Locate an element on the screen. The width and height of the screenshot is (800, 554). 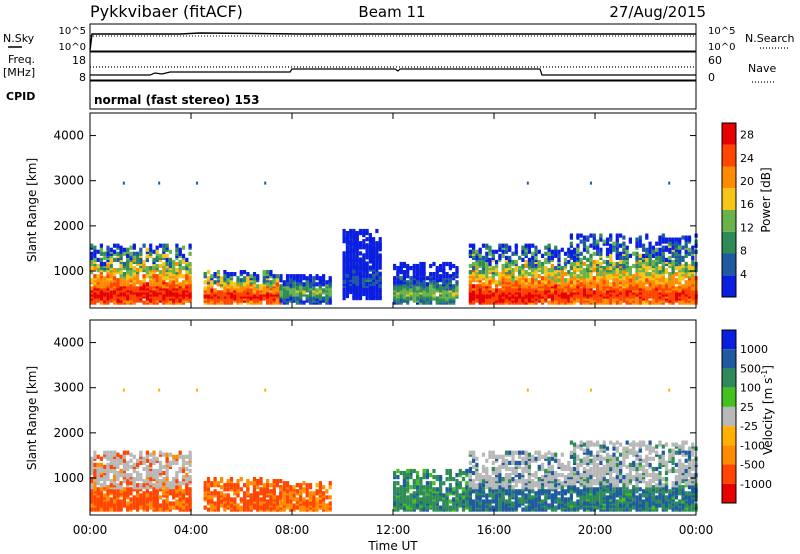
nave-tick-high: 60 is located at coordinates (715, 60).